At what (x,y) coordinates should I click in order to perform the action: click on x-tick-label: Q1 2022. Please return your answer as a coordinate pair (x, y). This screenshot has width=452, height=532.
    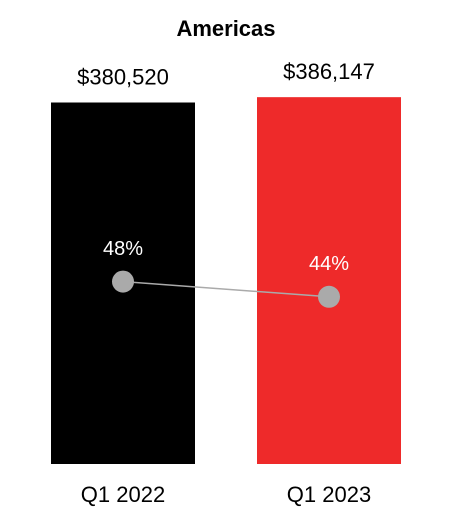
    Looking at the image, I should click on (123, 494).